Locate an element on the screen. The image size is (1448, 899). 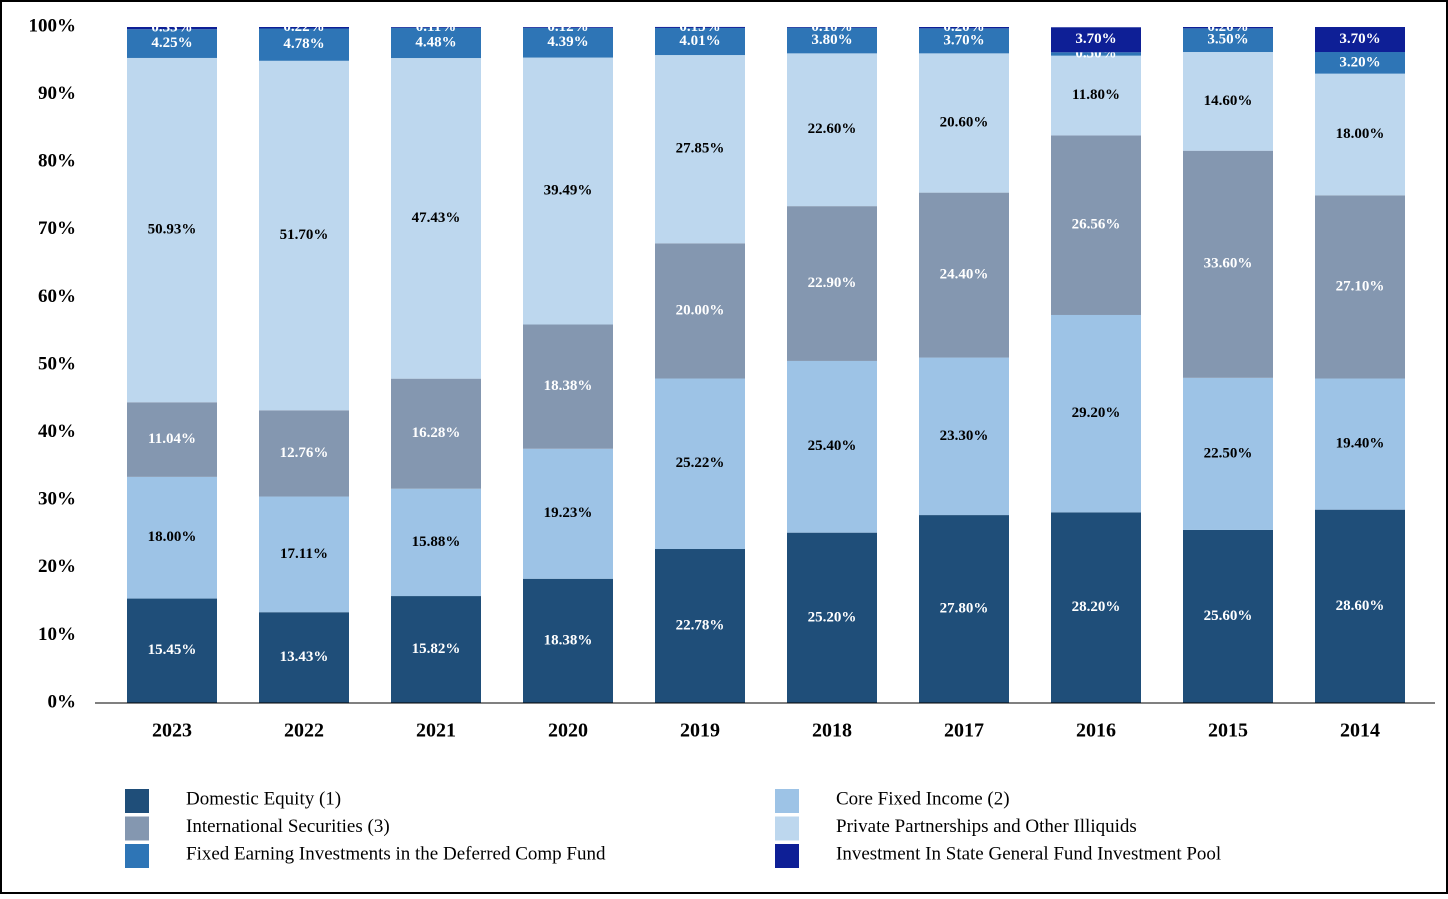
value-label: 19.40% is located at coordinates (1360, 444).